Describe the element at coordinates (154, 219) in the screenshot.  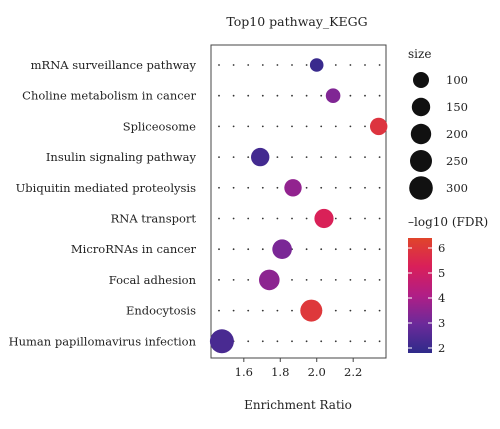
I see `y-tick-label: RNA transport` at that location.